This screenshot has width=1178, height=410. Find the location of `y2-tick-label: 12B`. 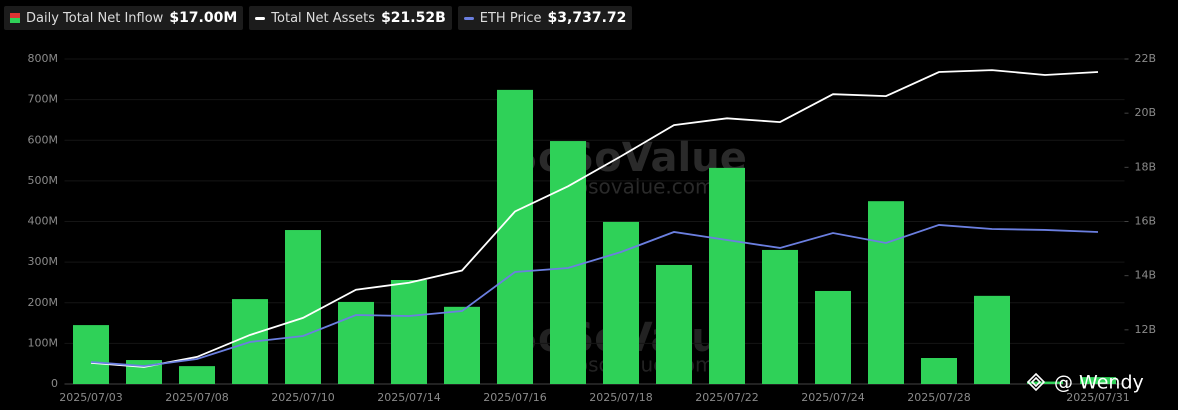

y2-tick-label: 12B is located at coordinates (1145, 329).